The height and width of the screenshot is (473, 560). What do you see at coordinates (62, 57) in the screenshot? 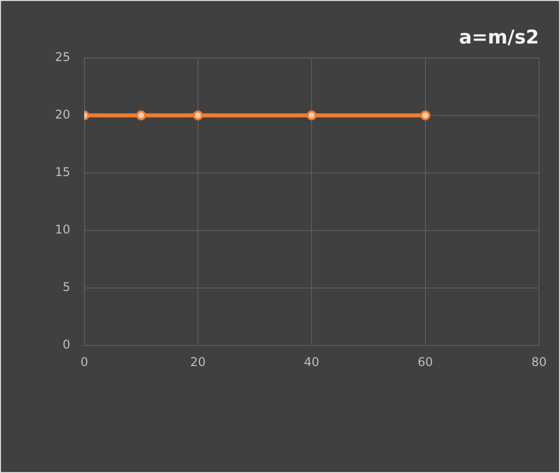
I see `y-tick-label: 25` at bounding box center [62, 57].